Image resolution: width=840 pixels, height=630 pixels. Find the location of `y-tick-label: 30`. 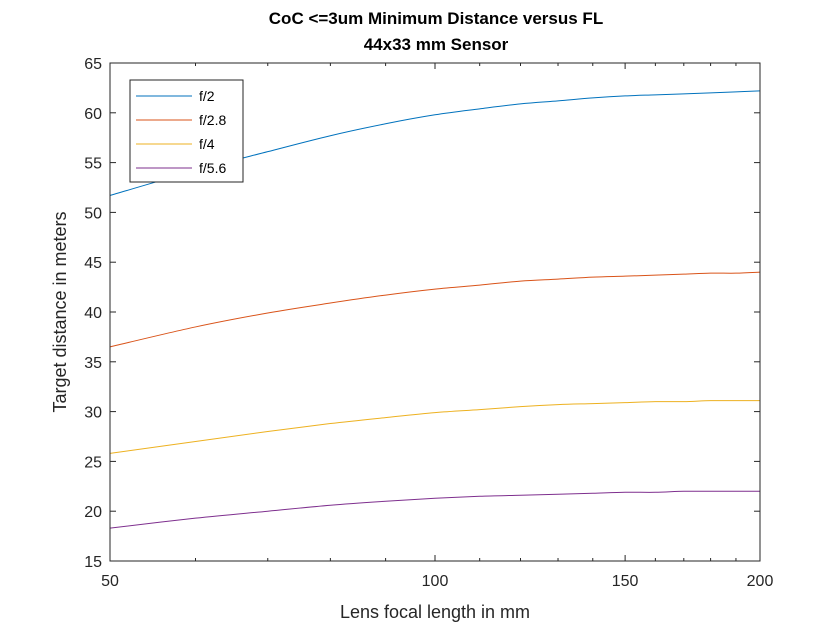

y-tick-label: 30 is located at coordinates (93, 413).